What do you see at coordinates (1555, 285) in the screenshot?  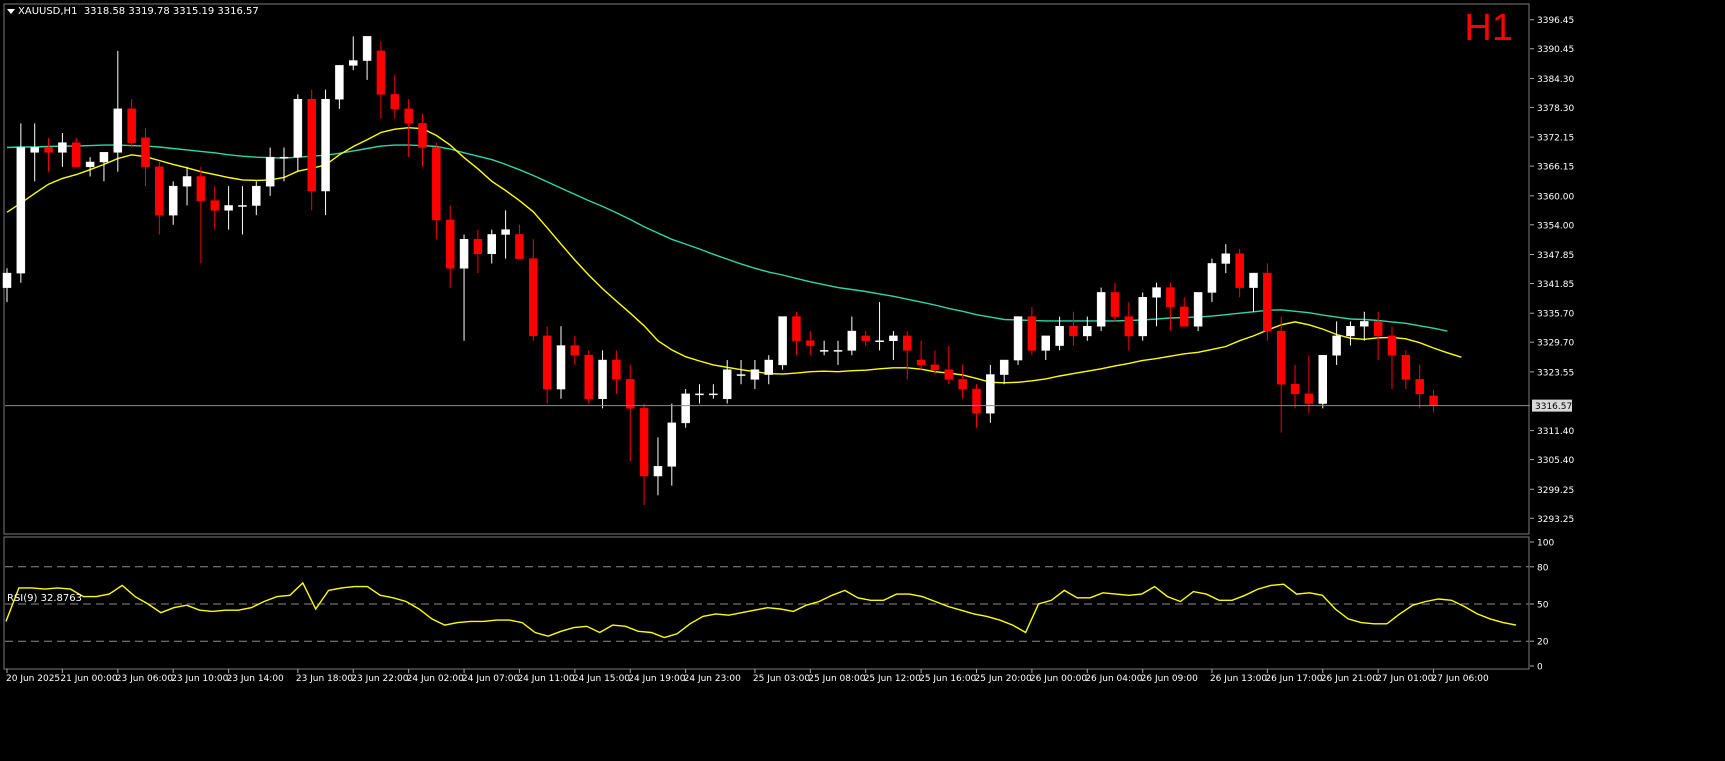 I see `price-tick-label: 3341.85` at bounding box center [1555, 285].